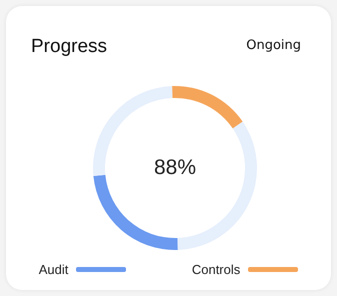  Describe the element at coordinates (69, 47) in the screenshot. I see `chart-title: Progress` at that location.